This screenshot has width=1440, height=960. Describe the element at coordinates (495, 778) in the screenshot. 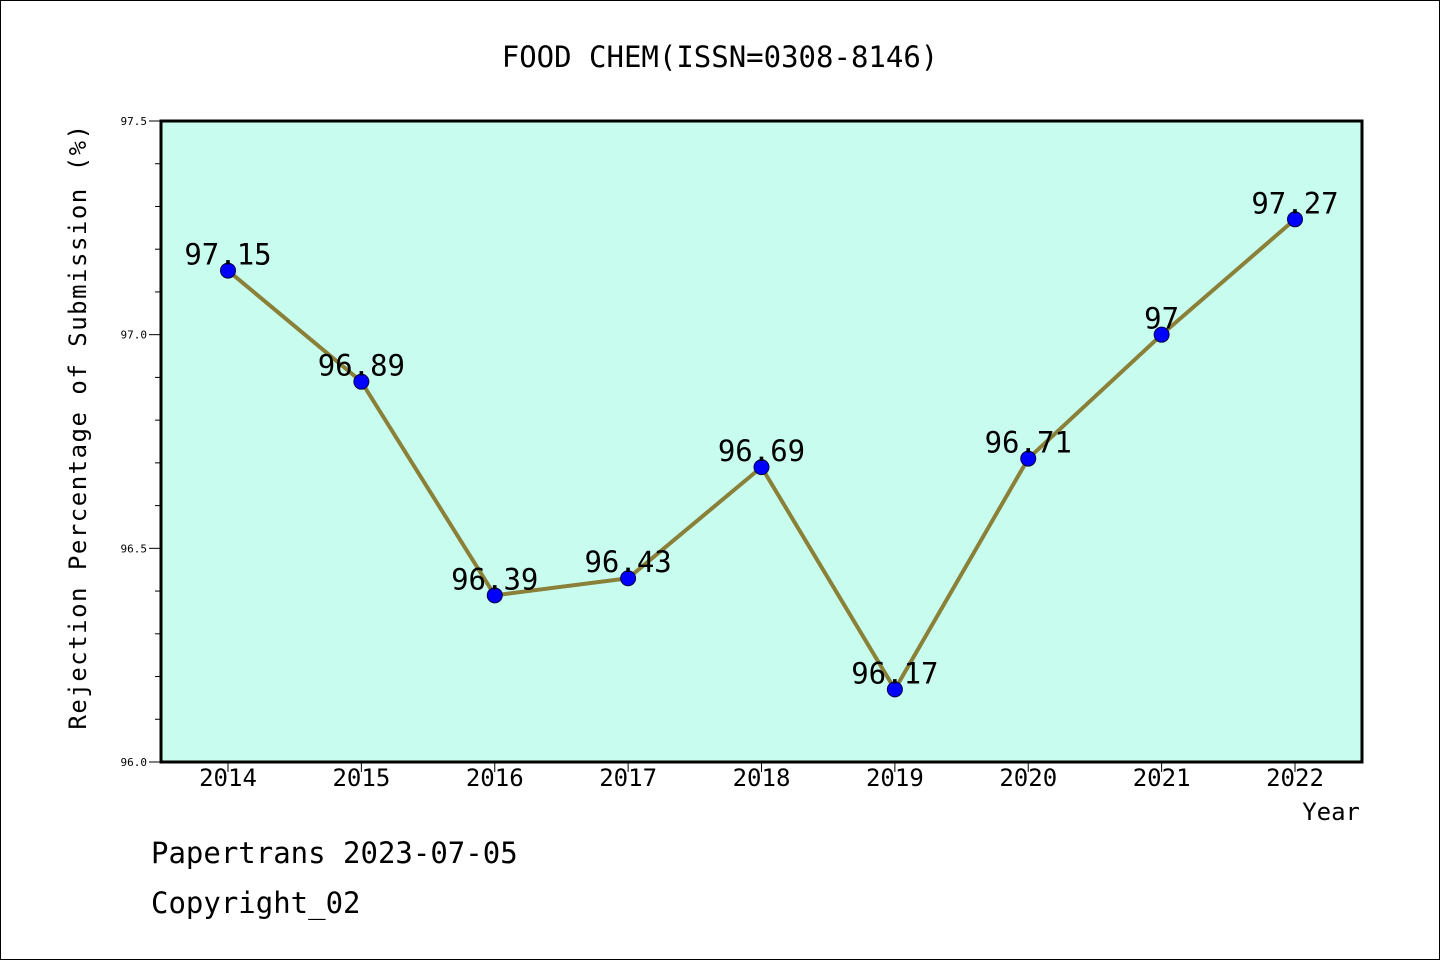

I see `x-tick-label: 2016` at that location.